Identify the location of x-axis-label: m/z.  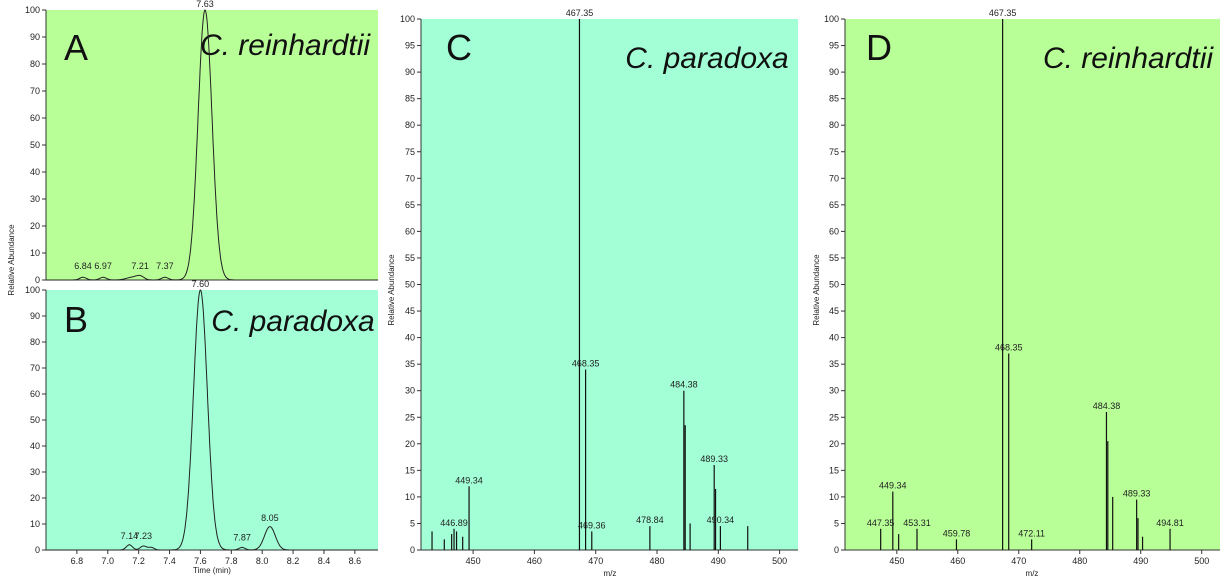
(1032, 573).